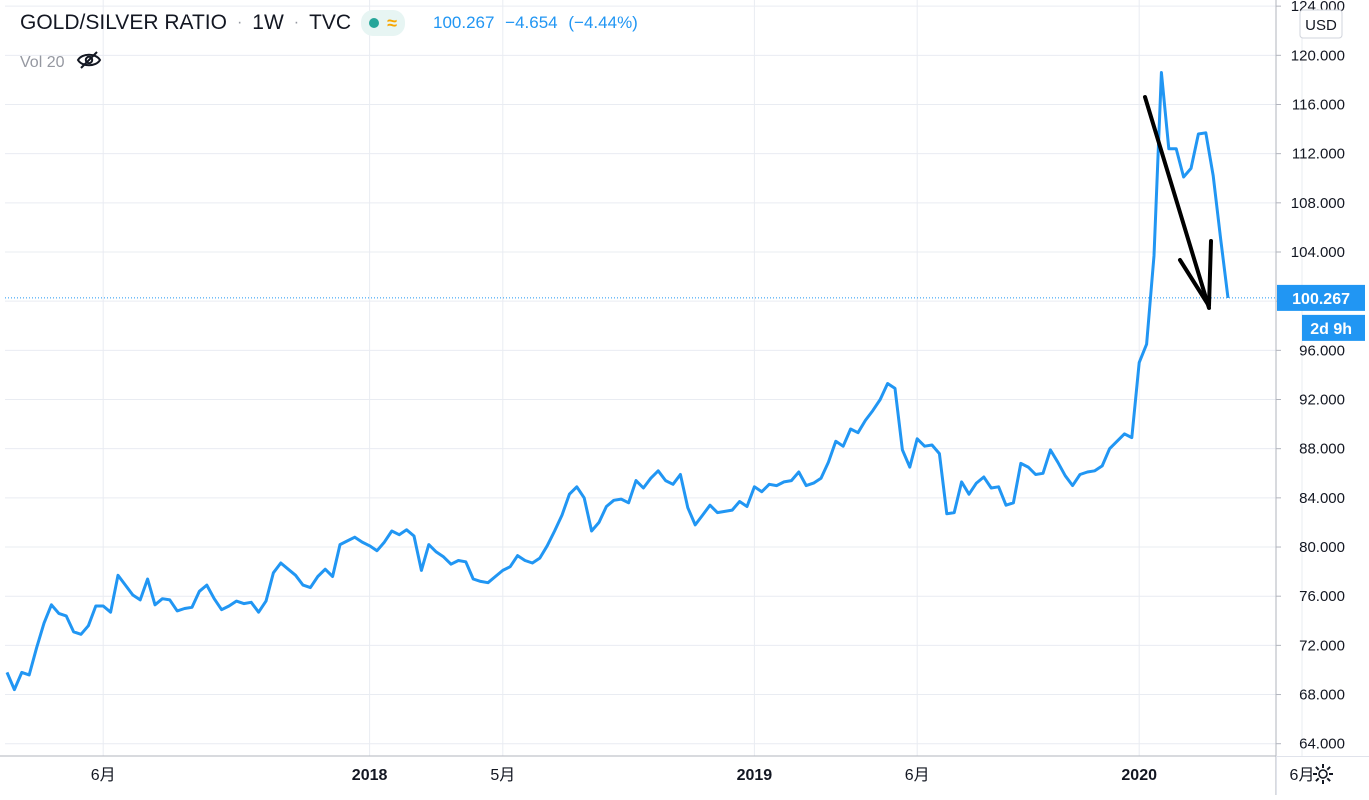 This screenshot has height=800, width=1369. Describe the element at coordinates (89, 62) in the screenshot. I see `eye-off-icon` at that location.